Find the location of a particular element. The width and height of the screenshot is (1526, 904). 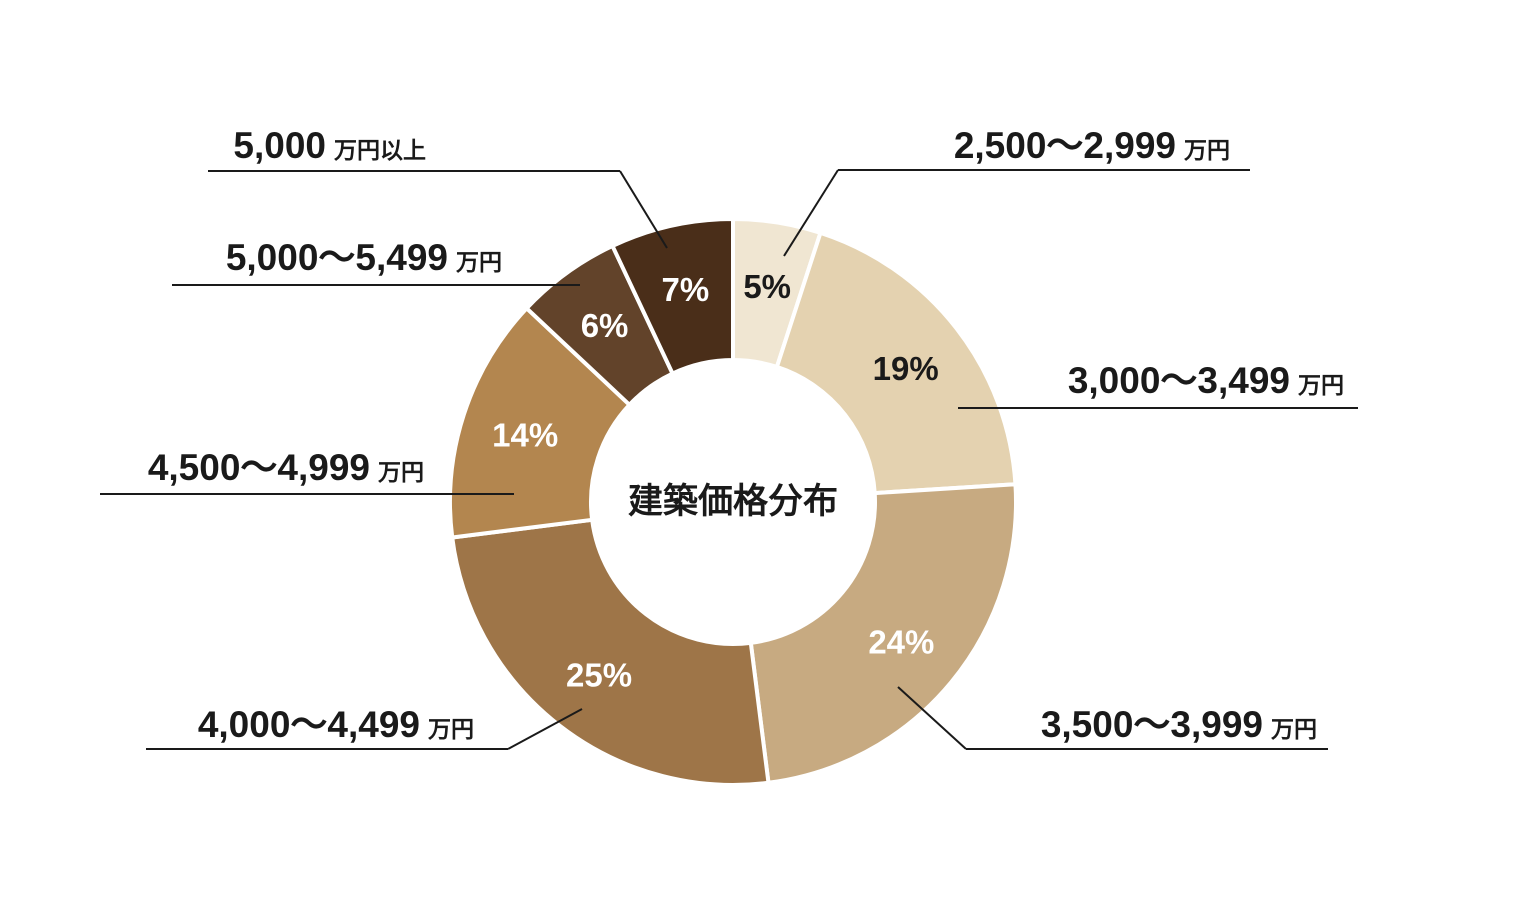

category-unit-label: 万円以上 is located at coordinates (380, 151).